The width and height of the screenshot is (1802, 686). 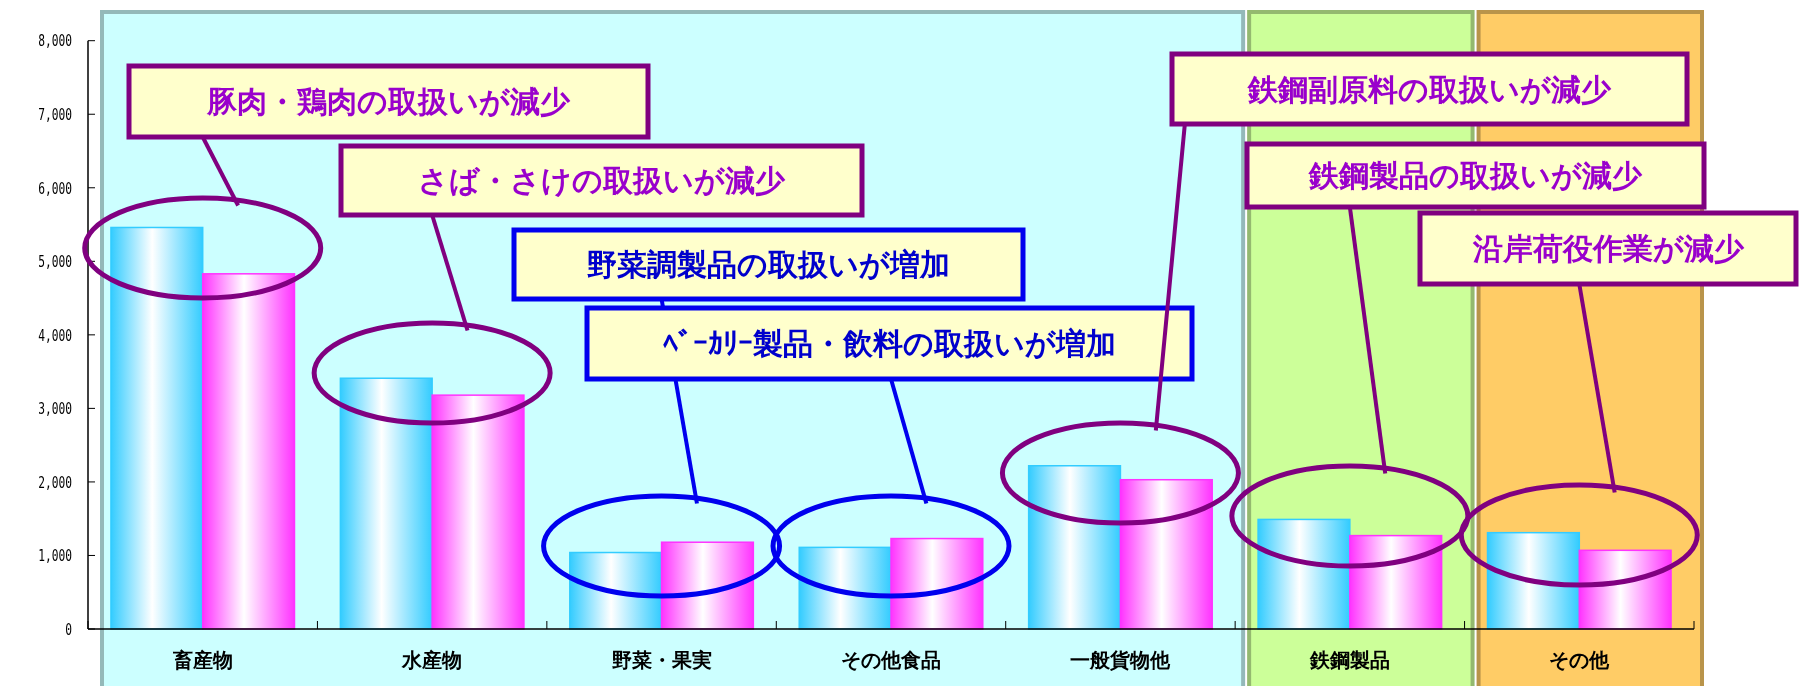 I want to click on x-tick-label: その他食品, so click(x=891, y=660).